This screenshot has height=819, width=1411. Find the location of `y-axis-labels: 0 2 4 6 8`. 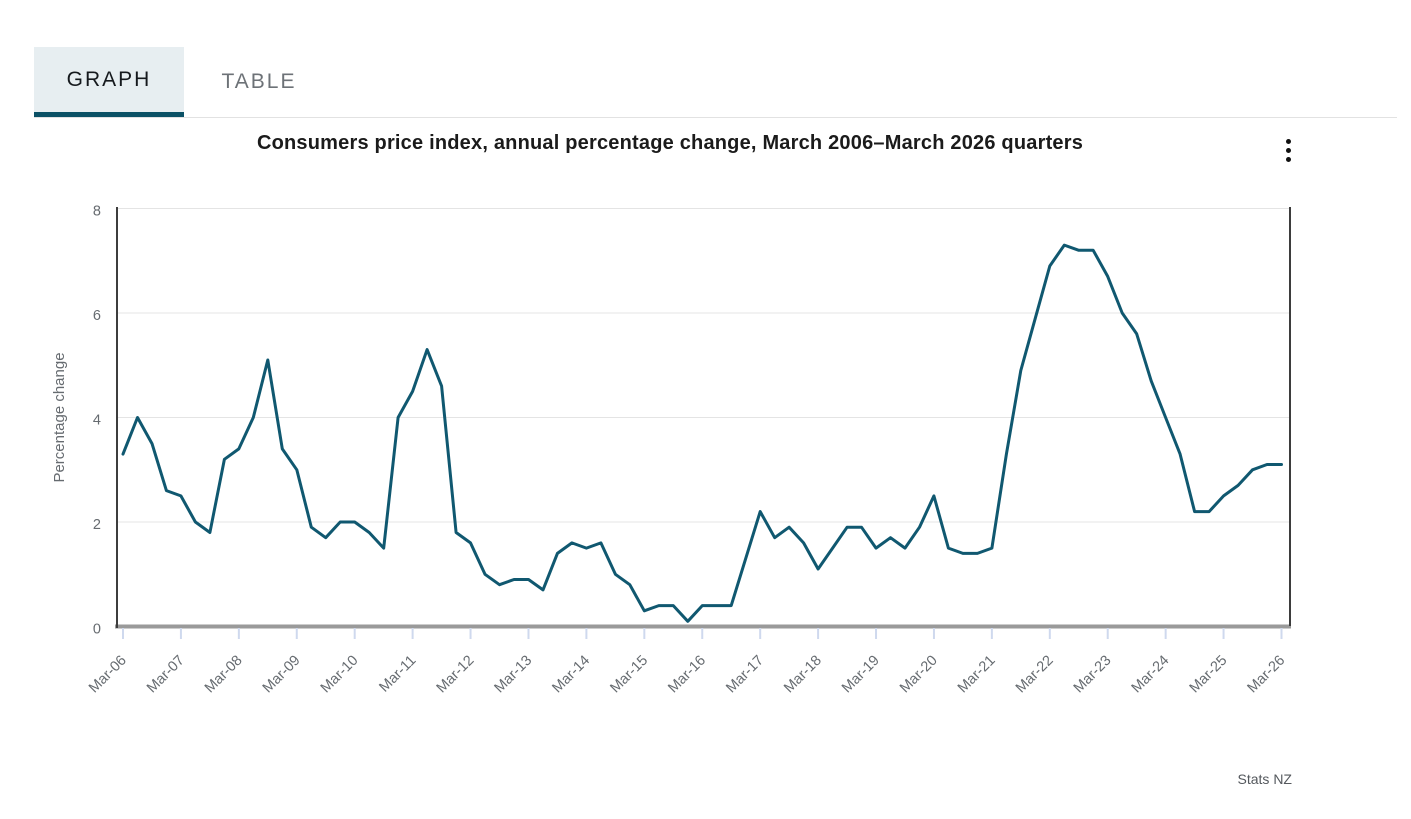

y-axis-labels: 0 2 4 6 8 is located at coordinates (97, 421).